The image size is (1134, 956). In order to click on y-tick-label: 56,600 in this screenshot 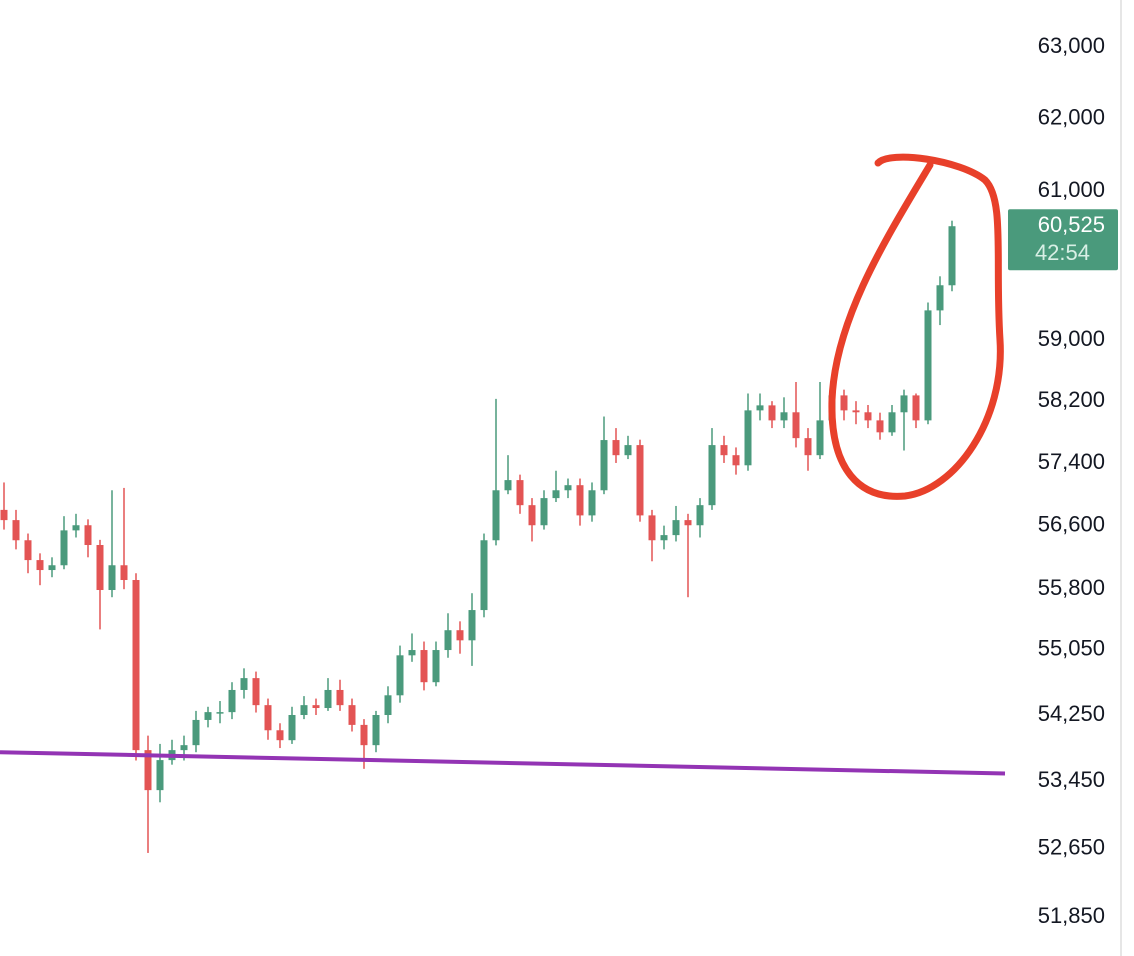, I will do `click(1071, 523)`.